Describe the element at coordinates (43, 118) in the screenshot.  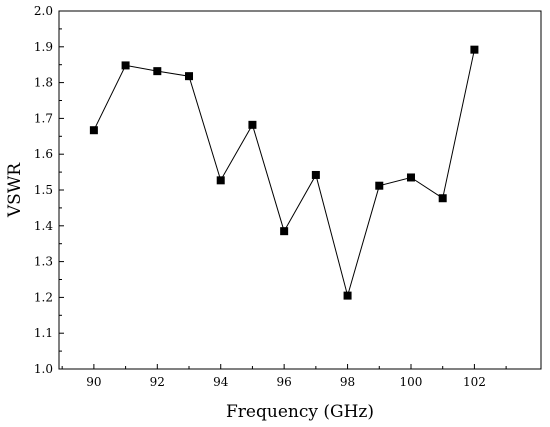
I see `y-tick-label: 1.7` at that location.